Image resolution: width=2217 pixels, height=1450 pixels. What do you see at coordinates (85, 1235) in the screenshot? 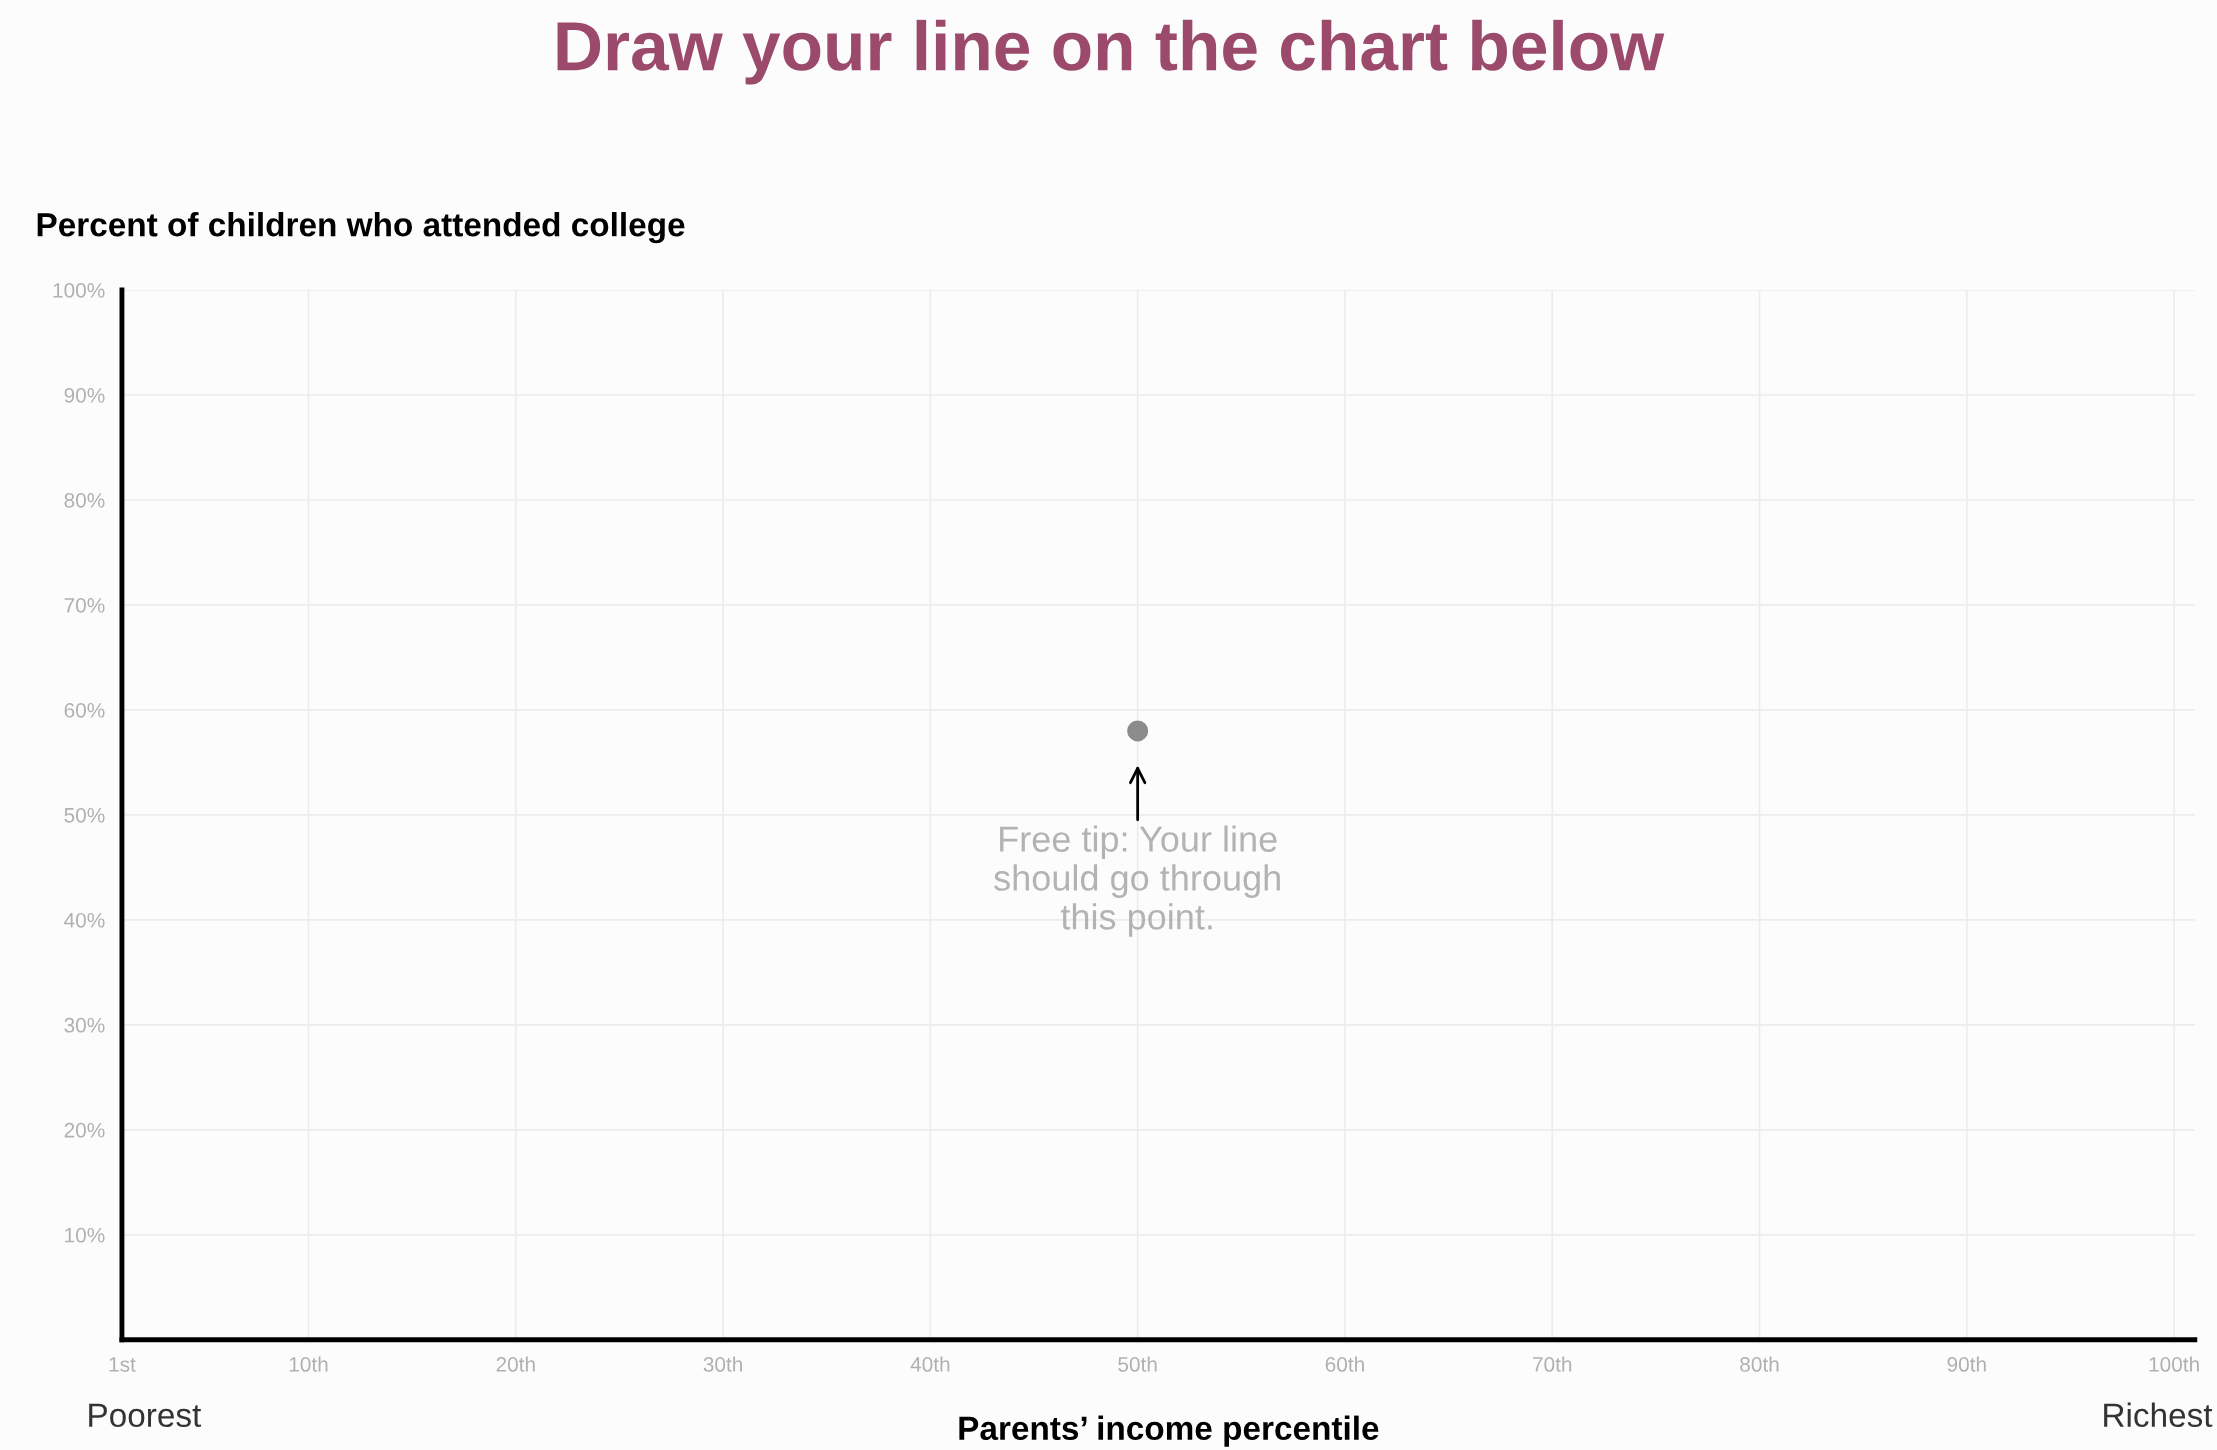
I see `y-tick-label: 10%` at bounding box center [85, 1235].